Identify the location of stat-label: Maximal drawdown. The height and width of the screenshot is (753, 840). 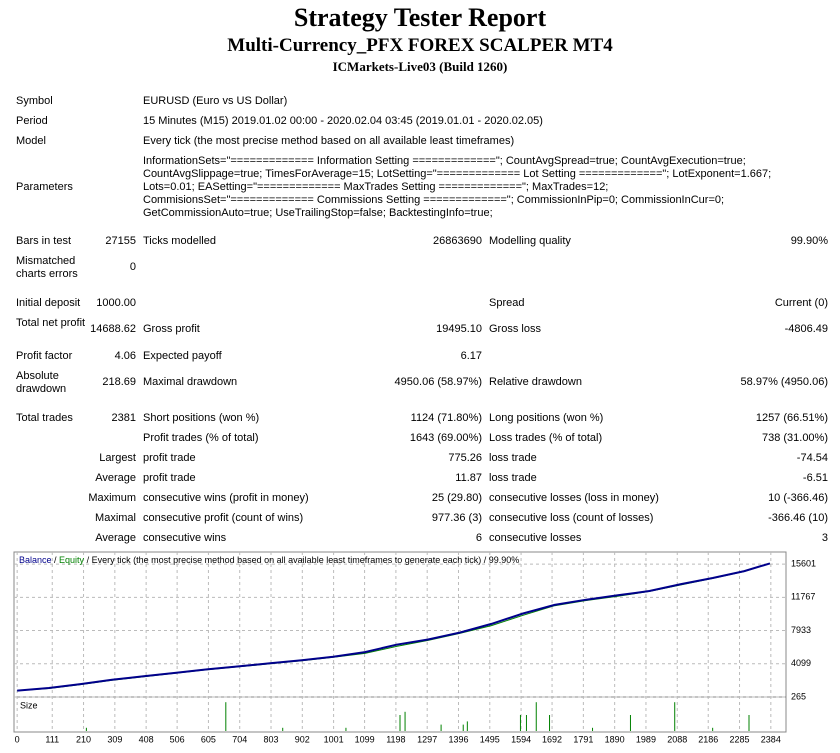
(190, 382).